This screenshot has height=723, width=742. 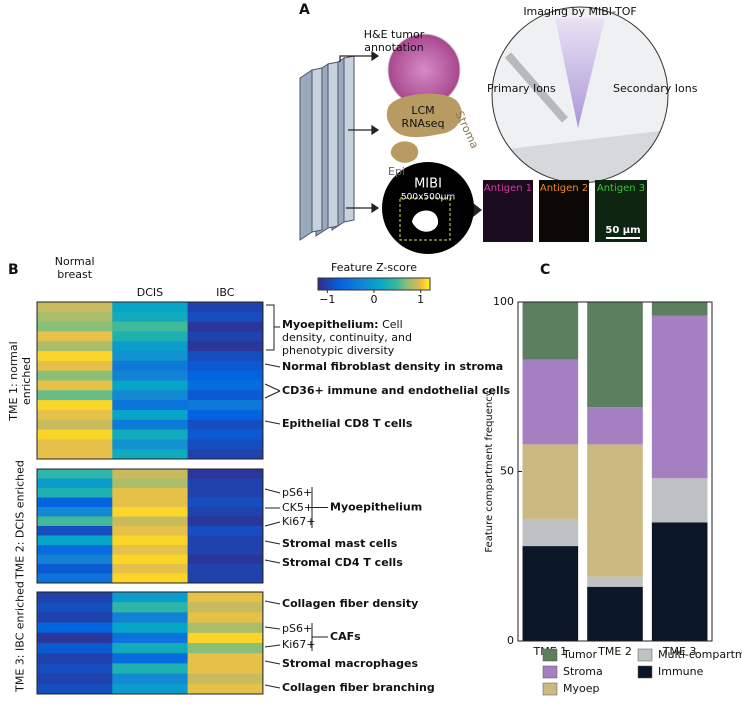 I want to click on legend-label: Stroma, so click(x=583, y=671).